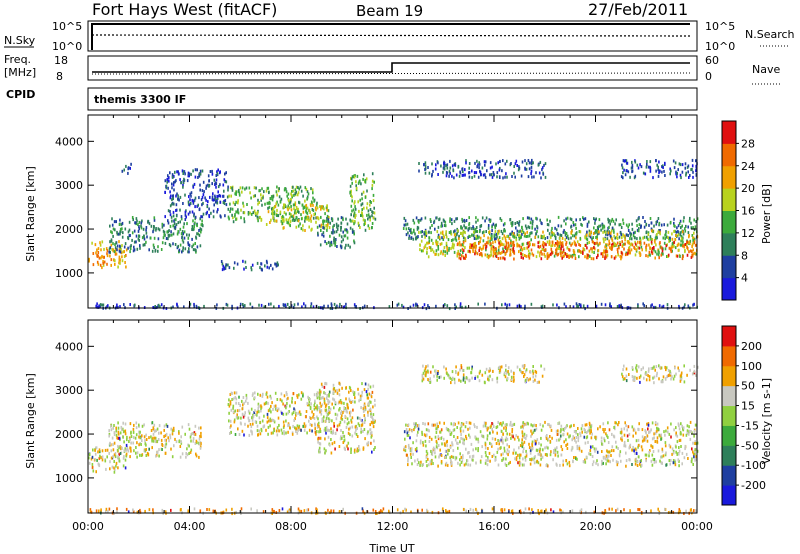 This screenshot has width=800, height=554. What do you see at coordinates (748, 211) in the screenshot?
I see `colorbar-tick-label: 16` at bounding box center [748, 211].